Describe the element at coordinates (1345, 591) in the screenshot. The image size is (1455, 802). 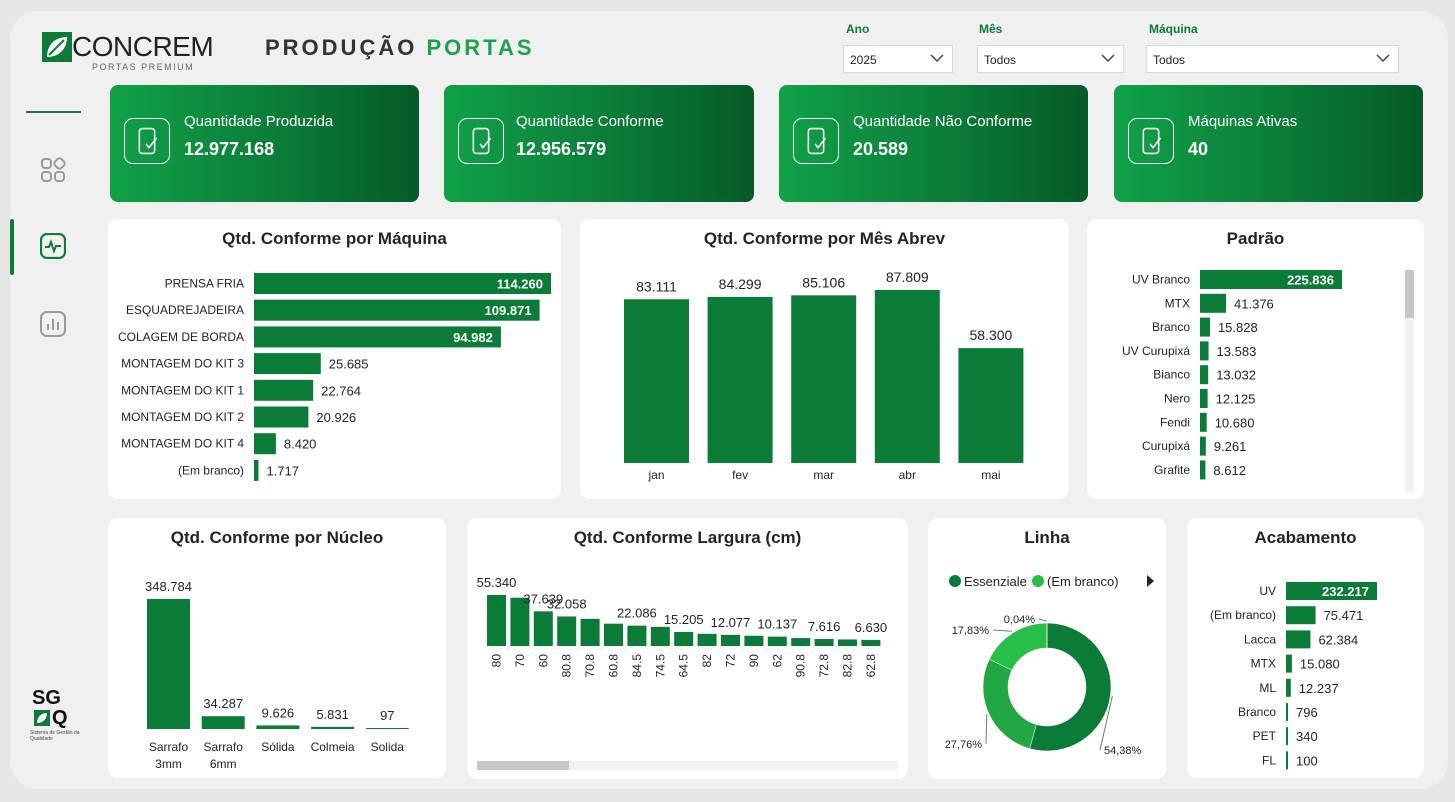
I see `data-label: 232.217` at that location.